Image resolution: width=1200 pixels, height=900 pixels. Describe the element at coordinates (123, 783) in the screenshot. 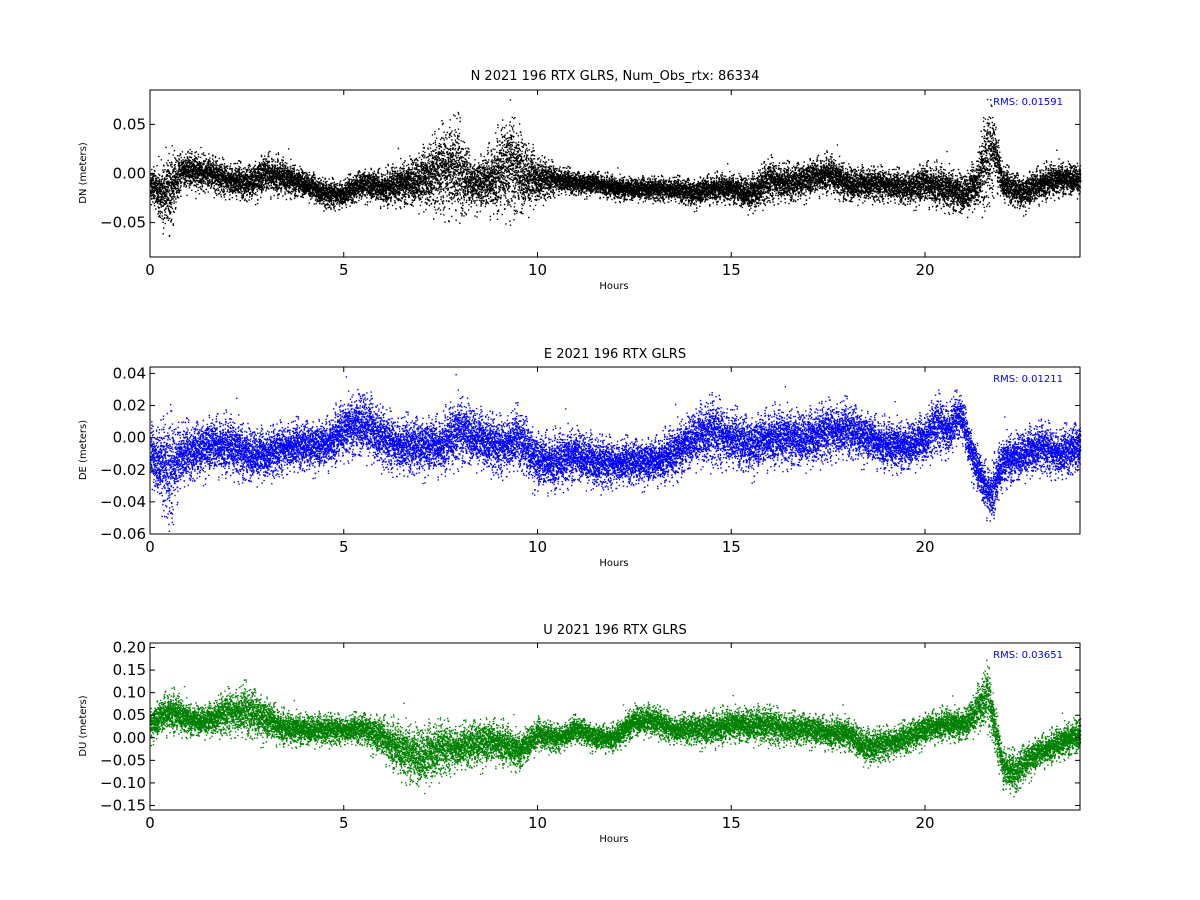

I see `y-tick-label: −0.10` at that location.